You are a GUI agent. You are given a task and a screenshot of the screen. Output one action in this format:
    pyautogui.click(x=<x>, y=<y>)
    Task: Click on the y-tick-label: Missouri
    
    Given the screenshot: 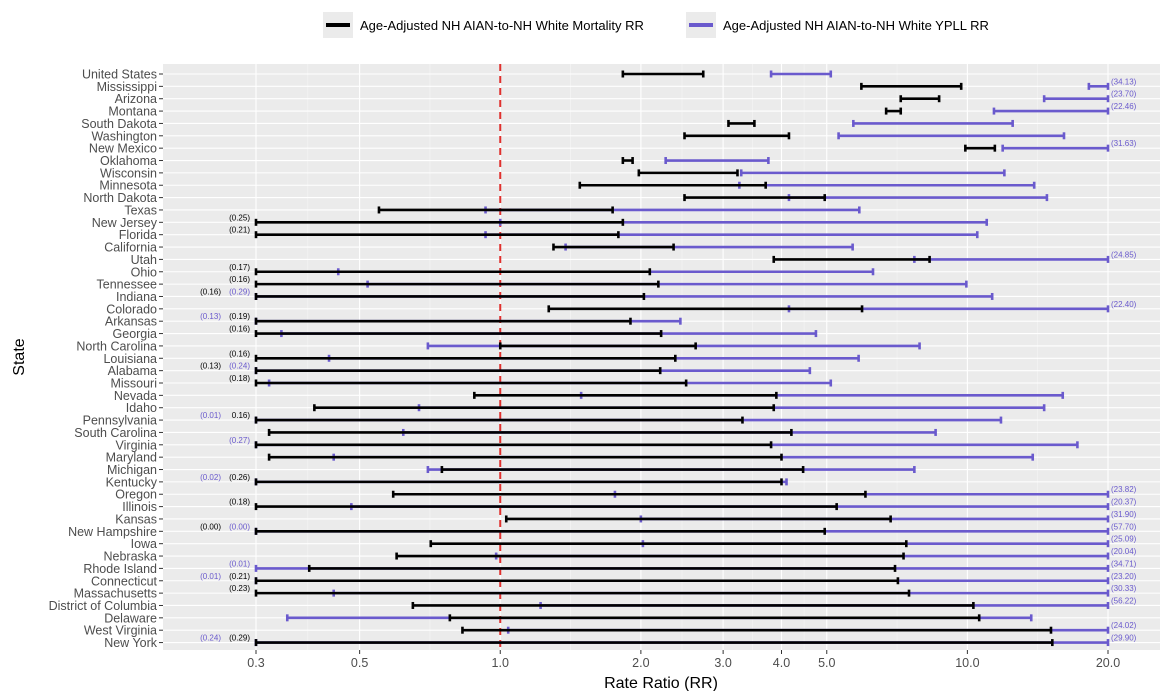 What is the action you would take?
    pyautogui.click(x=133, y=384)
    